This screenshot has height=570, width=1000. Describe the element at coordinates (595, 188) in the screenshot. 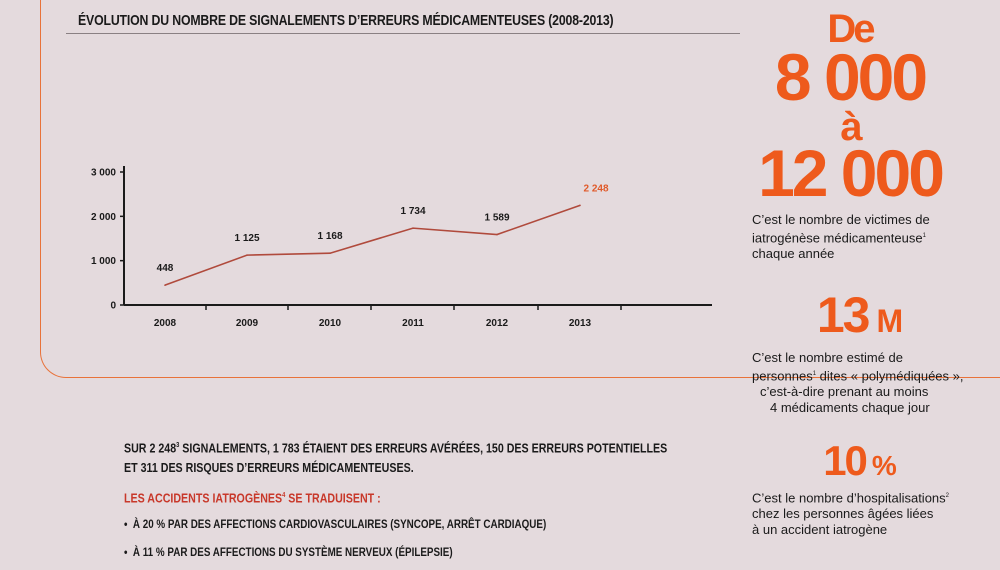

I see `data-label: 2 248` at that location.